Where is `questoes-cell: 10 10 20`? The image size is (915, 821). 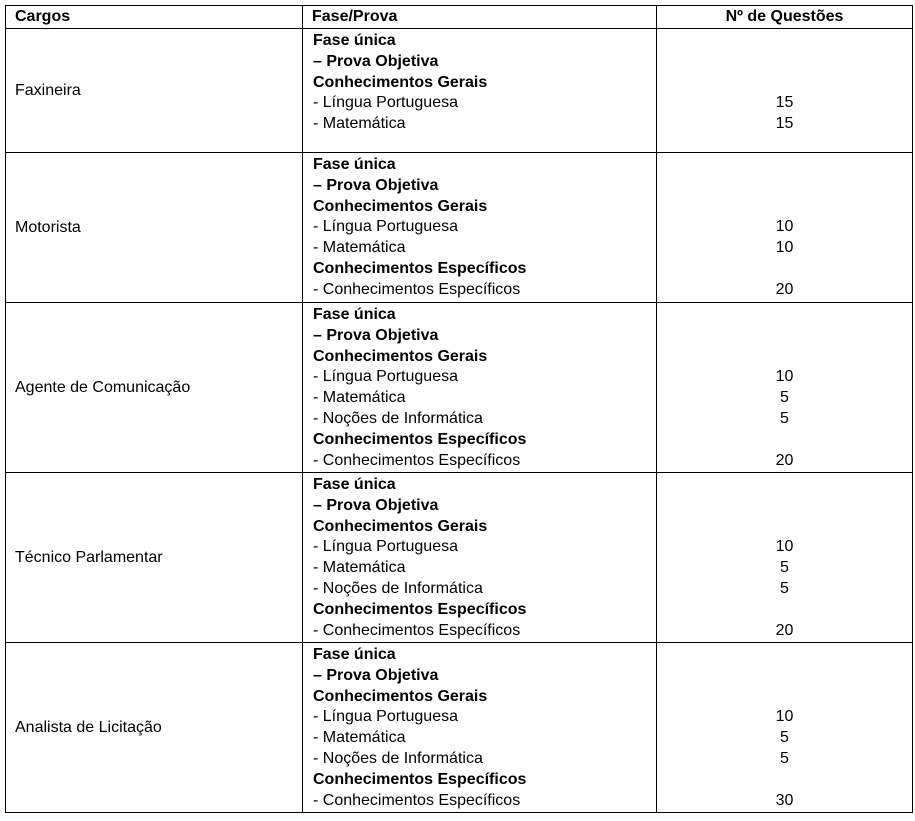
questoes-cell: 10 10 20 is located at coordinates (784, 227).